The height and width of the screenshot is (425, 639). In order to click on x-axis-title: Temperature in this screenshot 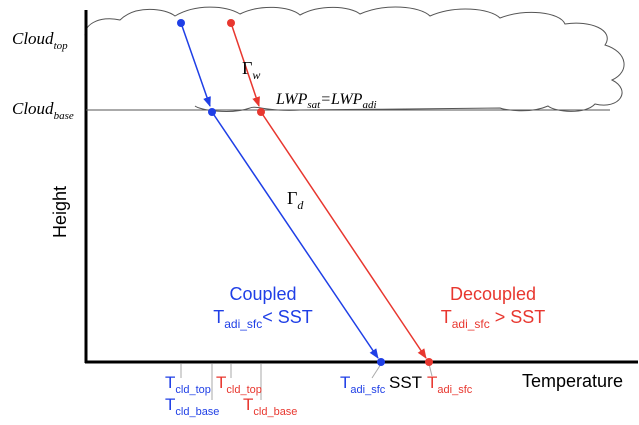, I will do `click(572, 381)`.